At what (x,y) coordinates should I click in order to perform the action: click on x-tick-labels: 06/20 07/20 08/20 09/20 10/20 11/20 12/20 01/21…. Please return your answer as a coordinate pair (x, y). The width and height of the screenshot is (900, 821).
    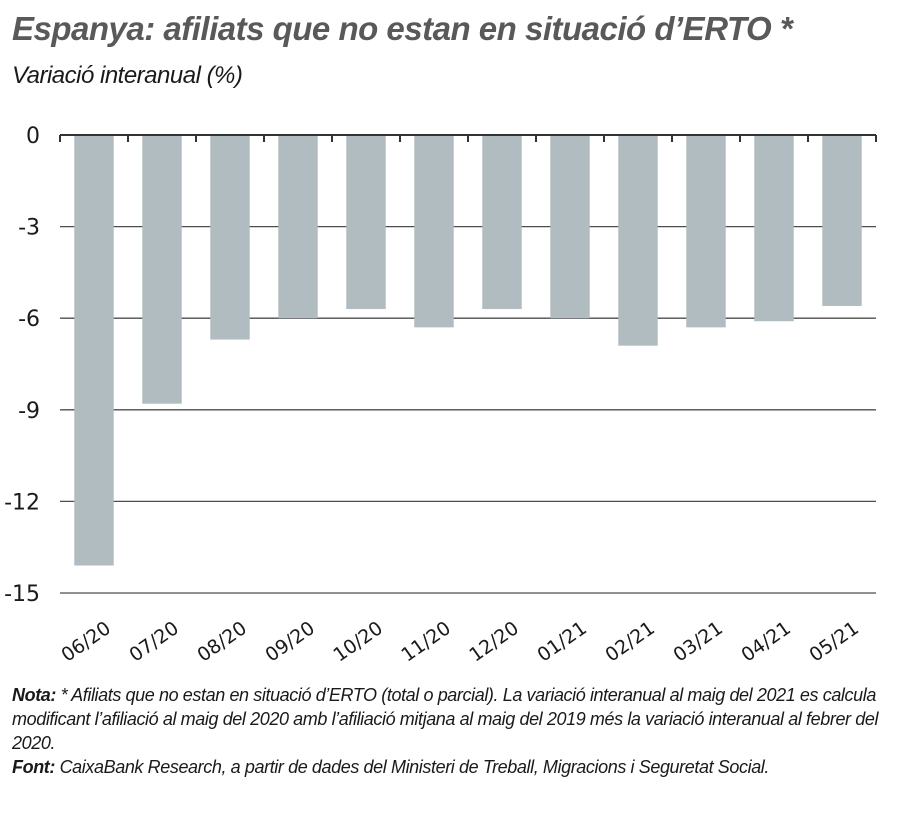
    Looking at the image, I should click on (459, 641).